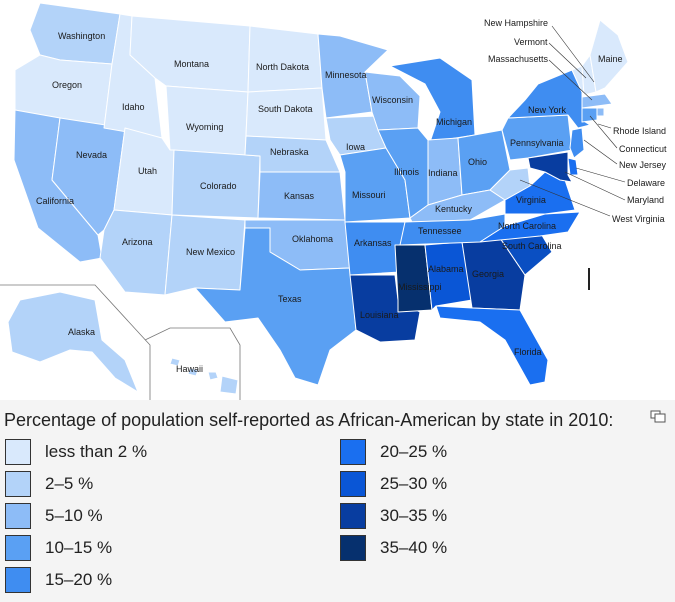  I want to click on state-label-illinois: Illinois, so click(407, 172).